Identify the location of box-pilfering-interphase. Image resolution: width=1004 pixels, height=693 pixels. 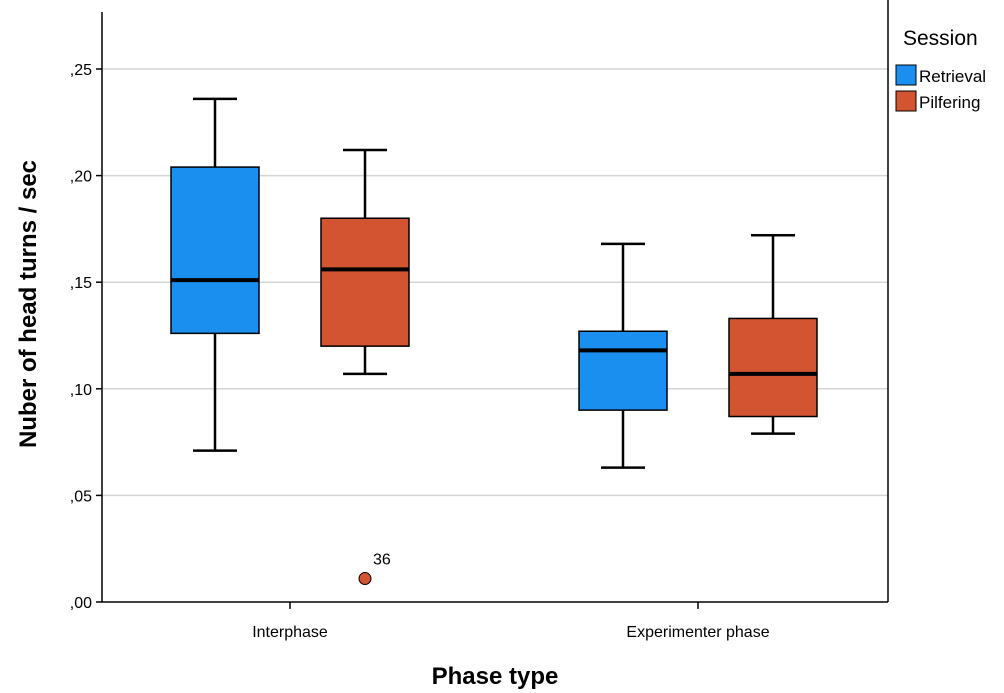
(365, 282).